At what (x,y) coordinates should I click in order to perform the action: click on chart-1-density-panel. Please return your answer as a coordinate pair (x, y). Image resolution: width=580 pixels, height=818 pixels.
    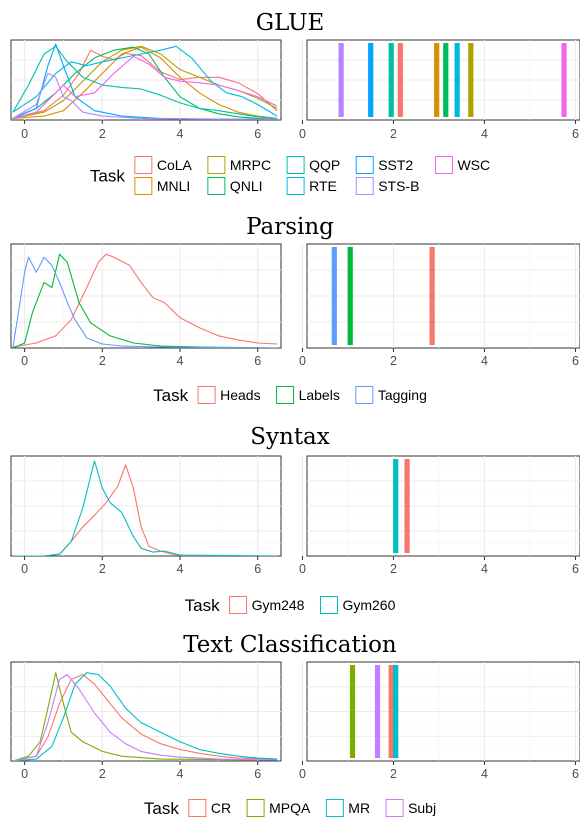
    Looking at the image, I should click on (146, 296).